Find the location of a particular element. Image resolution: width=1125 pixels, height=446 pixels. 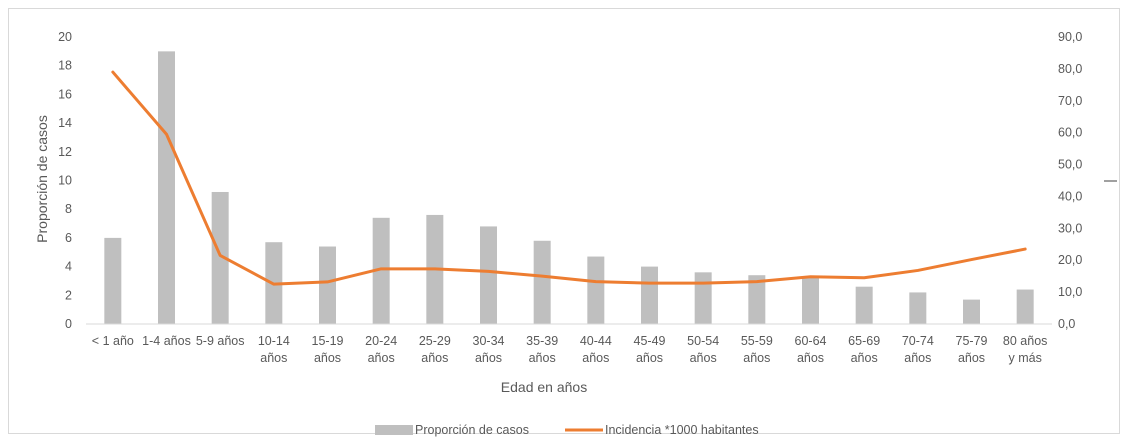

y-tick-label: 0 is located at coordinates (68, 324).